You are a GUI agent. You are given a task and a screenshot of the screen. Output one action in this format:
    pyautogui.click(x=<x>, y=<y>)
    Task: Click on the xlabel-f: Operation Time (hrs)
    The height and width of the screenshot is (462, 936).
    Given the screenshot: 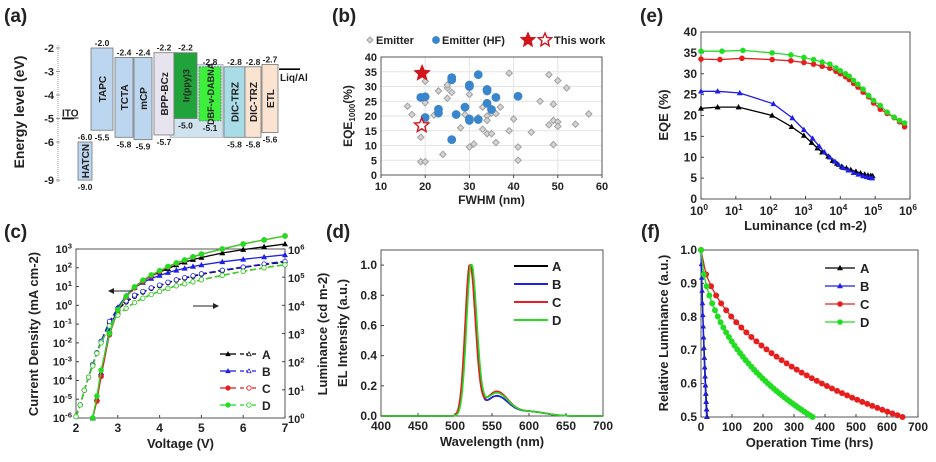 What is the action you would take?
    pyautogui.click(x=810, y=442)
    